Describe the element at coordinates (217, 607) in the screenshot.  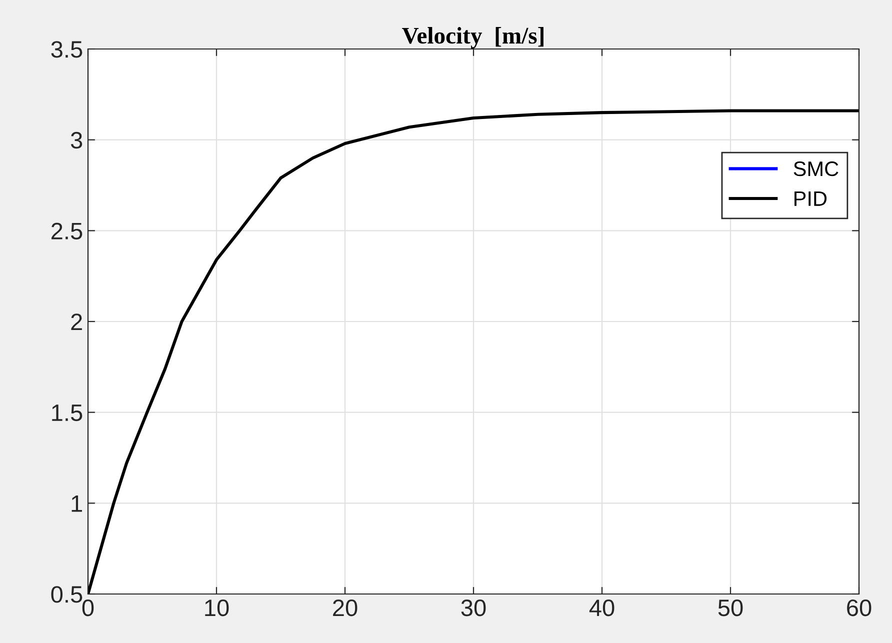
I see `x-tick-label: 10` at that location.